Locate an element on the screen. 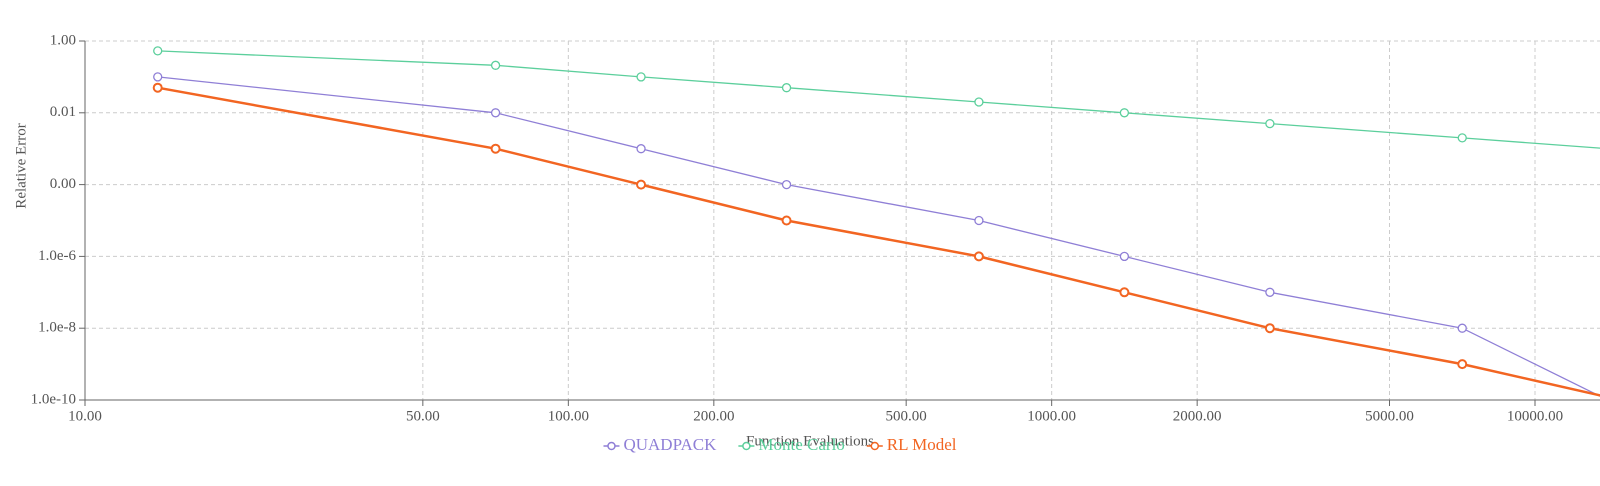 Image resolution: width=1600 pixels, height=486 pixels. y-tick-label: 1.00 is located at coordinates (63, 40).